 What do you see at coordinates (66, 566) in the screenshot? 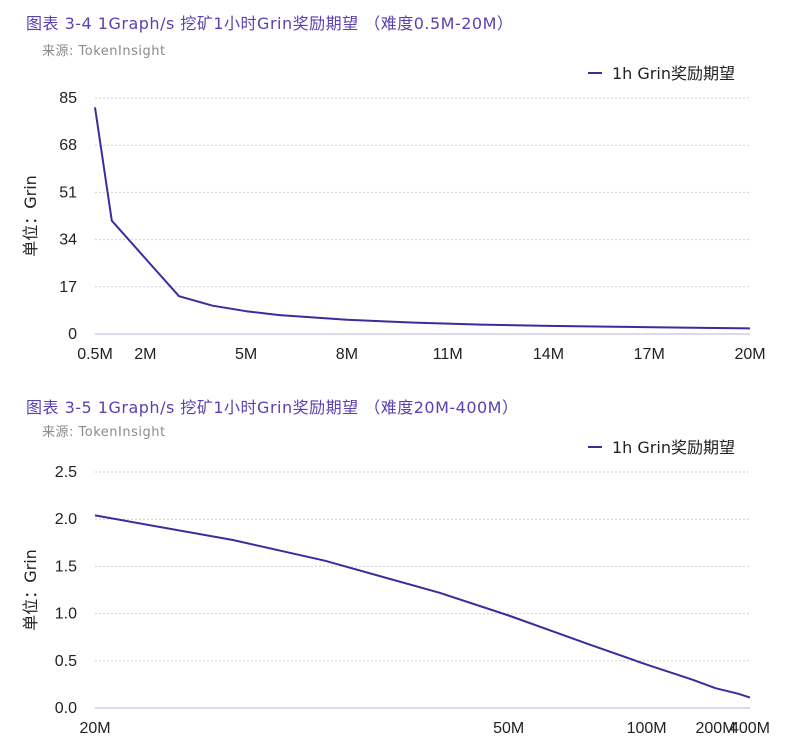
I see `y-tick-label: 1.5` at bounding box center [66, 566].